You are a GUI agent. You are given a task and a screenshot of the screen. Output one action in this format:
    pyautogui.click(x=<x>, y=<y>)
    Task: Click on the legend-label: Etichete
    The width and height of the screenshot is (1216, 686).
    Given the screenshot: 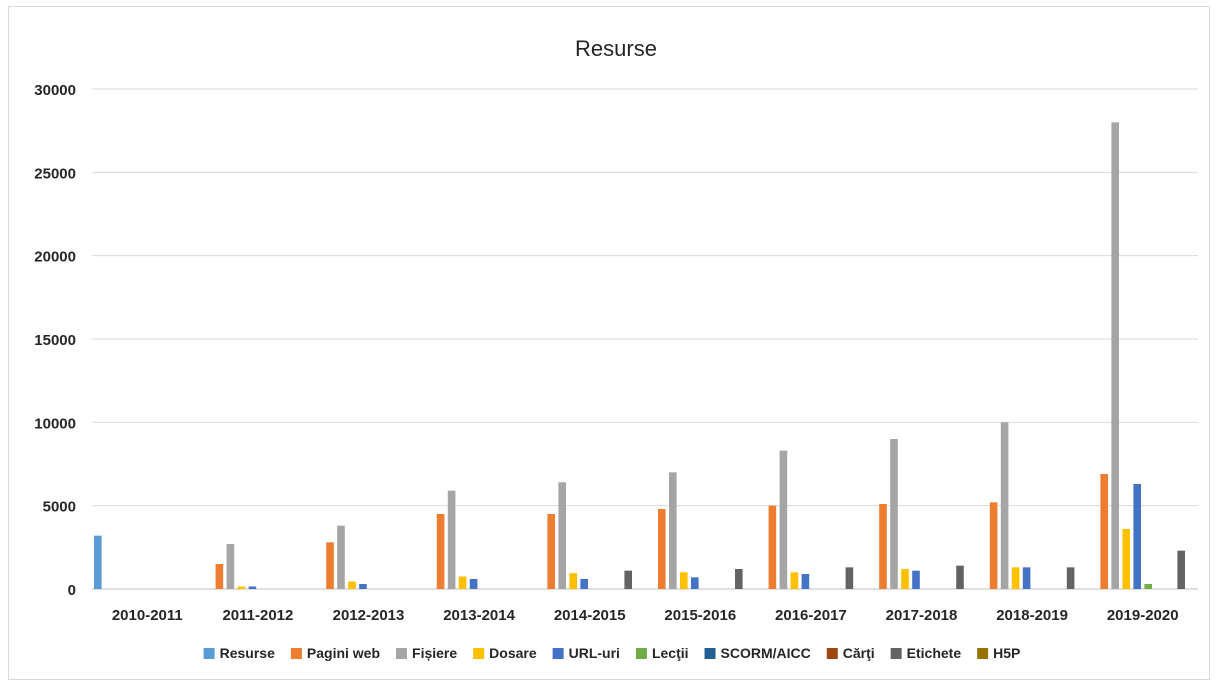 What is the action you would take?
    pyautogui.click(x=934, y=653)
    